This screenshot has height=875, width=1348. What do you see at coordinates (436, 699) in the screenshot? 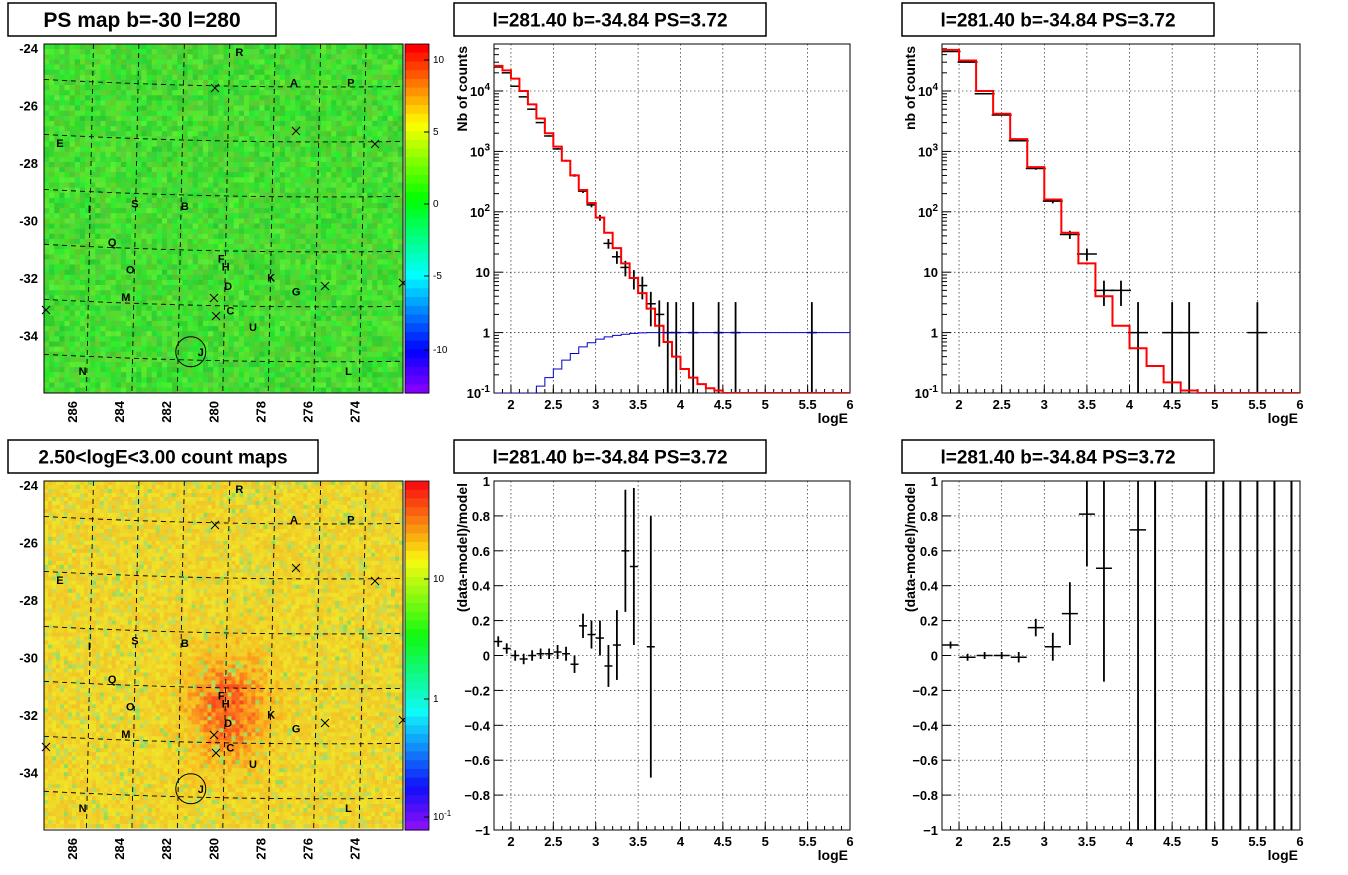
I see `colorbar-tick: 1` at bounding box center [436, 699].